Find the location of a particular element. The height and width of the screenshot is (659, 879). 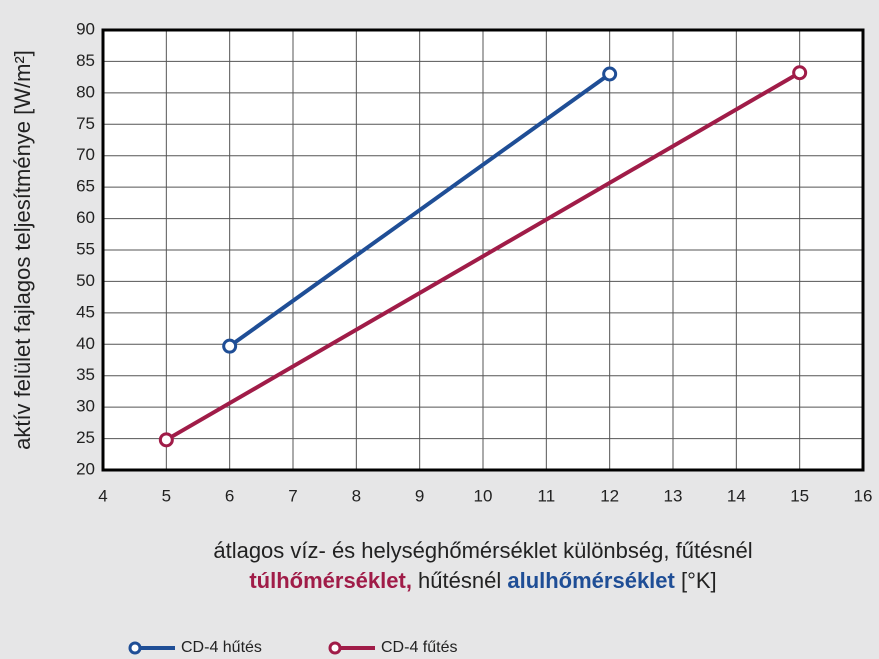

y-tick-label: 50 is located at coordinates (85, 280).